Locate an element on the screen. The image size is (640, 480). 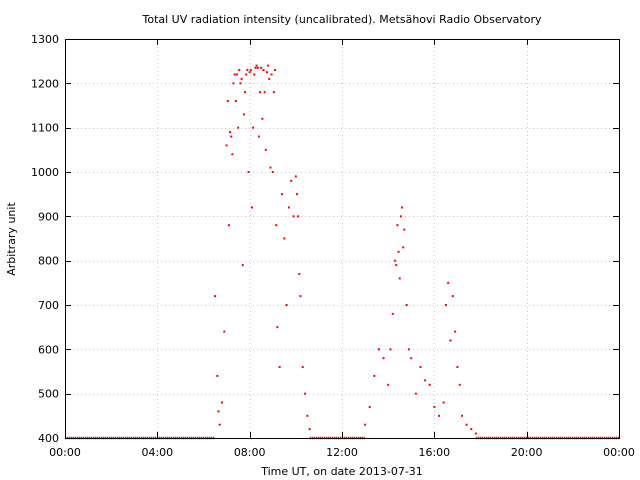
y-tick-label: 1300 is located at coordinates (45, 39).